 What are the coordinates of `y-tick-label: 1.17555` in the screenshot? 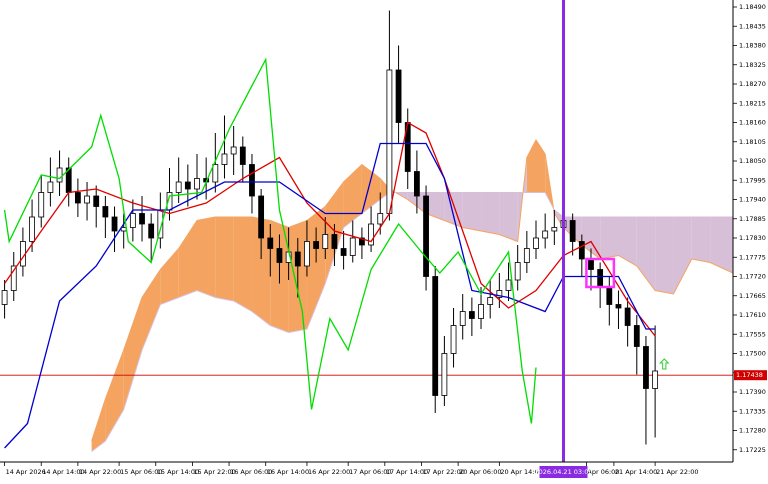 It's located at (752, 334).